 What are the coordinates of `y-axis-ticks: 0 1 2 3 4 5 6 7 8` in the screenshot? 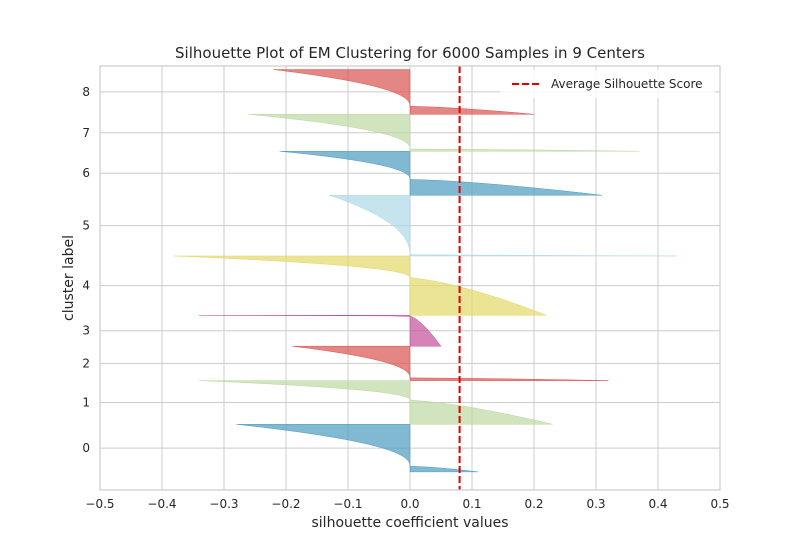 It's located at (86, 270).